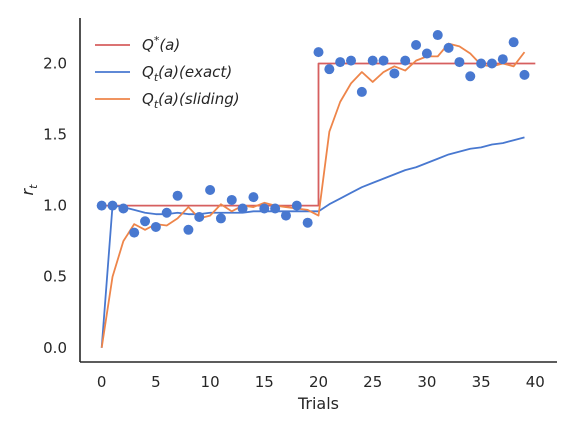 Image resolution: width=576 pixels, height=432 pixels. I want to click on x-tick-label: 40, so click(535, 382).